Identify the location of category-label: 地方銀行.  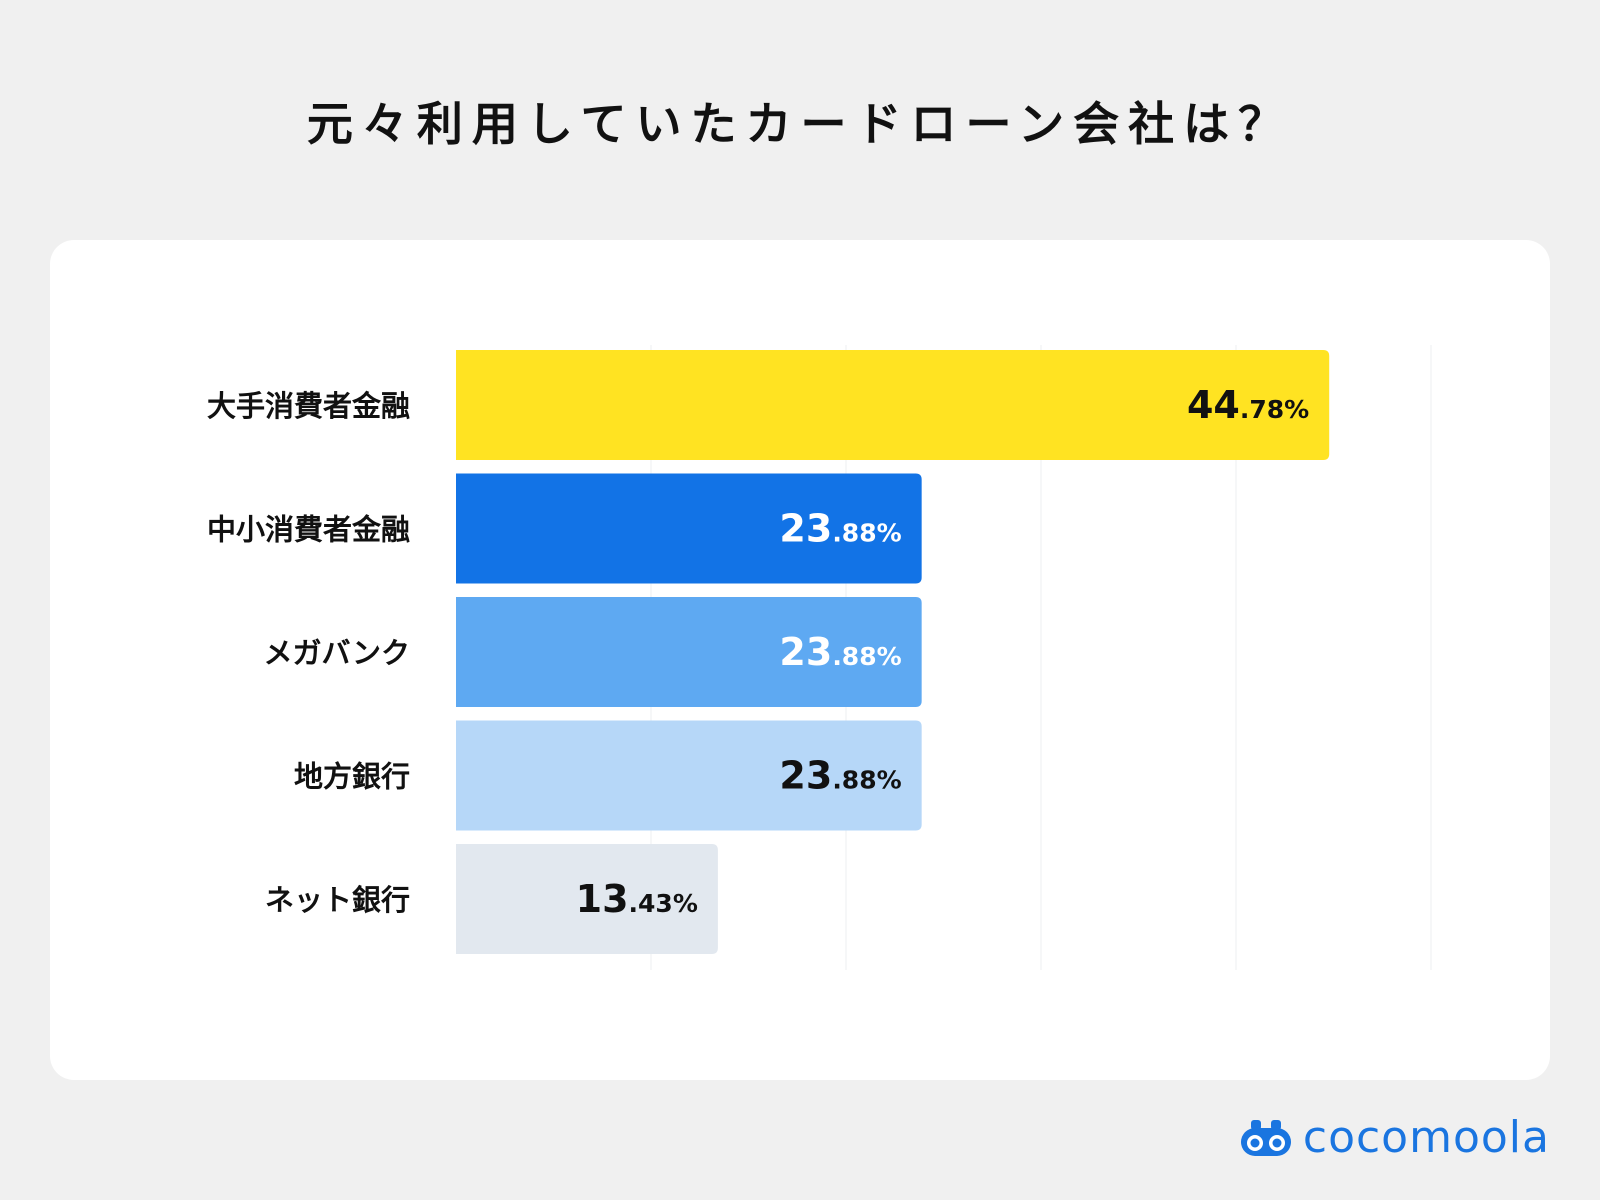
(352, 777).